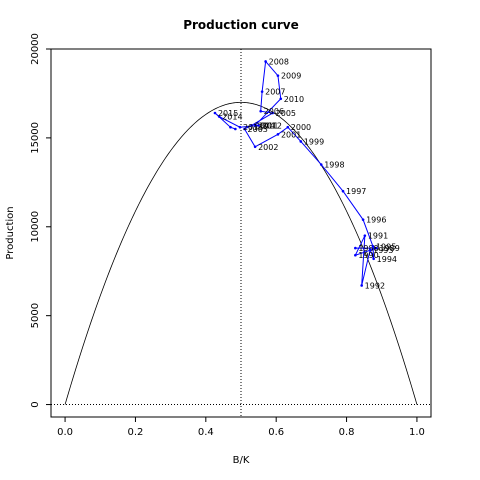 This screenshot has height=480, width=480. What do you see at coordinates (375, 285) in the screenshot?
I see `point-label: 1992` at bounding box center [375, 285].